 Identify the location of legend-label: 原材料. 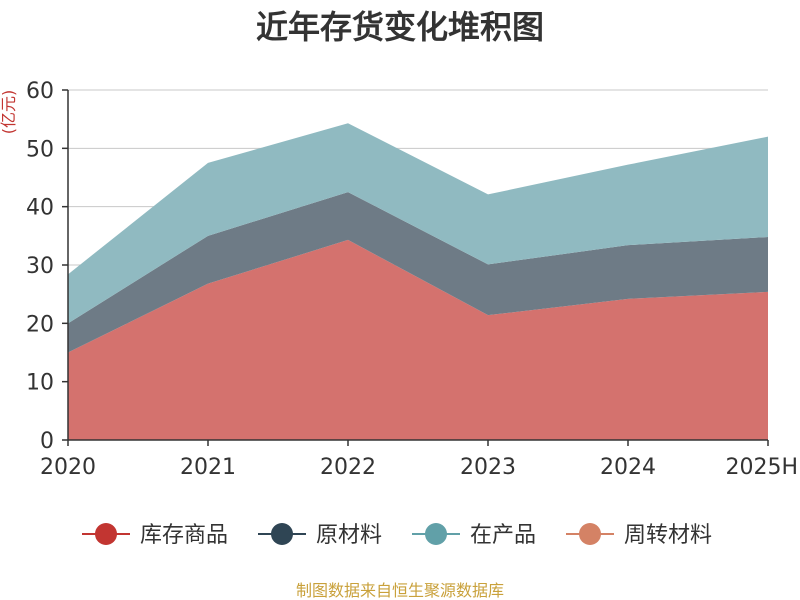
(349, 535).